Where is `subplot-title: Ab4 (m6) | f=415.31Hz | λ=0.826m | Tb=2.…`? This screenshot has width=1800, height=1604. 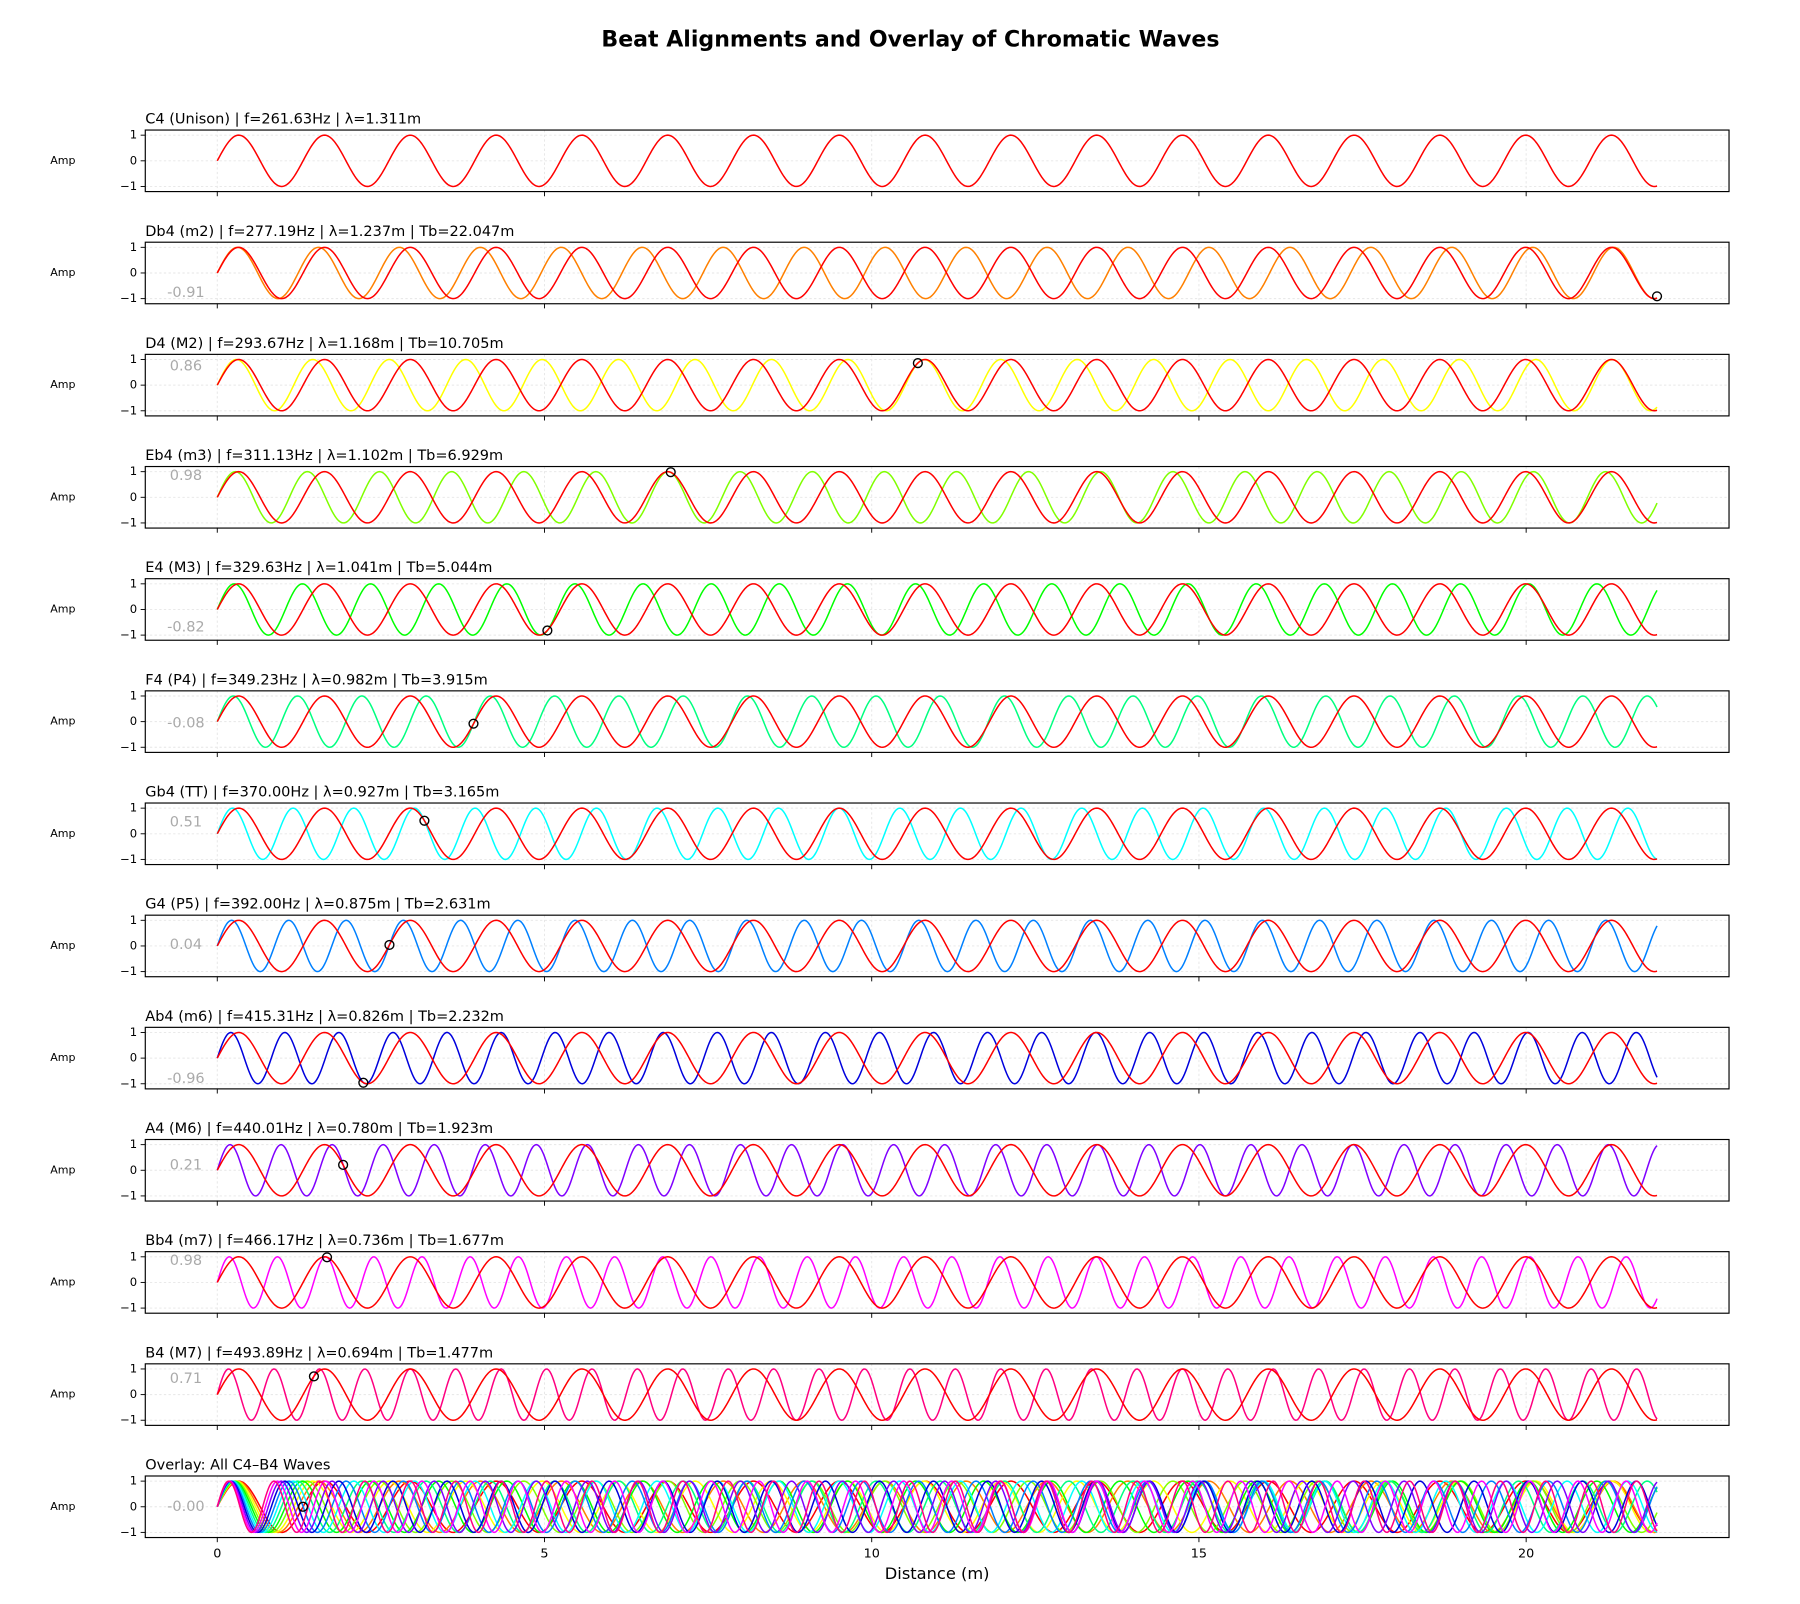
subplot-title: Ab4 (m6) | f=415.31Hz | λ=0.826m | Tb=2.… is located at coordinates (324, 1017).